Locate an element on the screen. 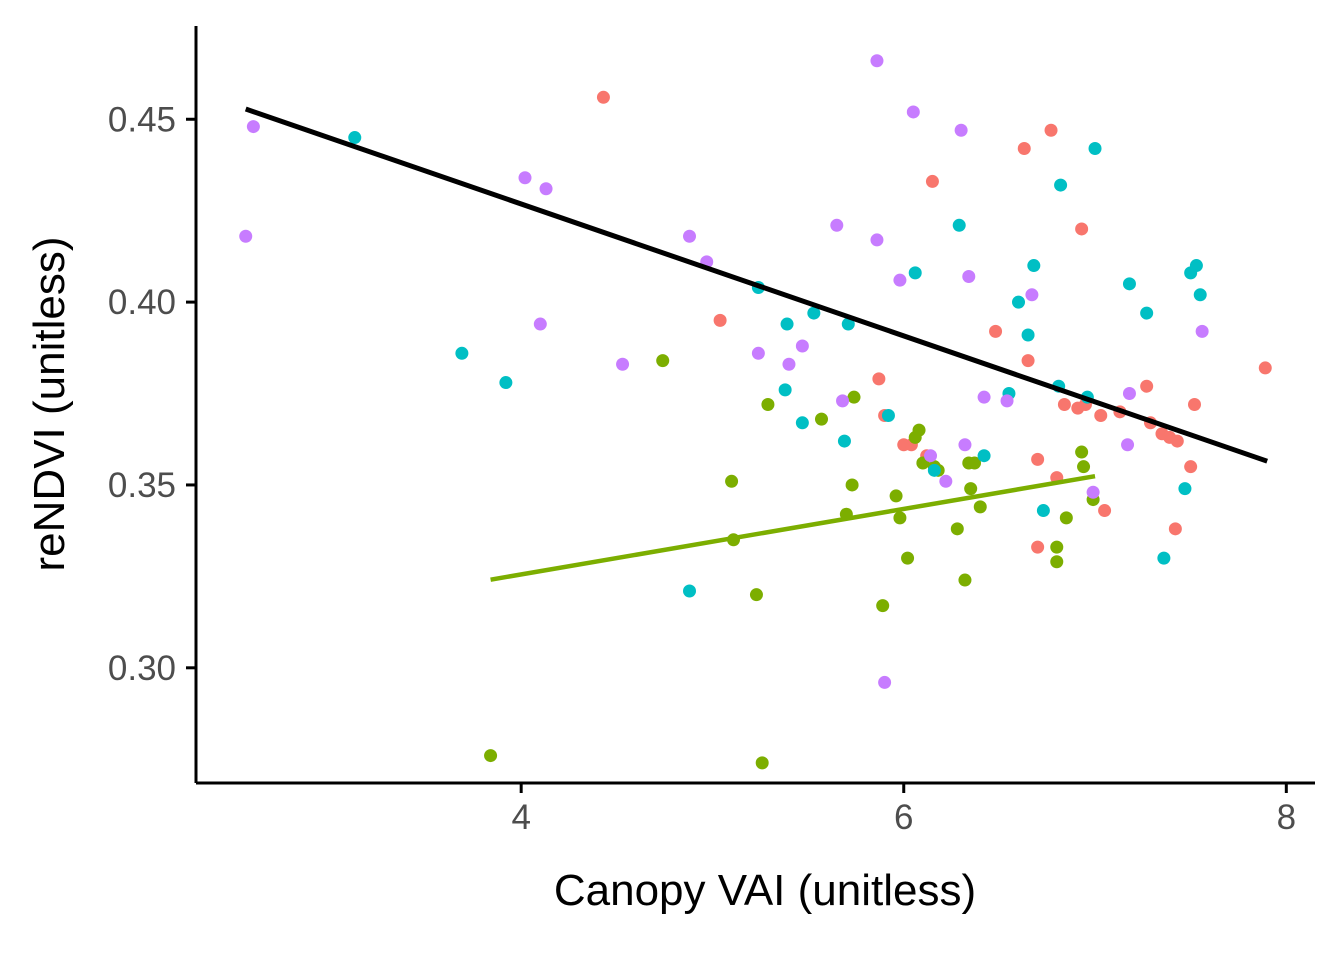 The height and width of the screenshot is (965, 1344). y-tick-label: 0.45 is located at coordinates (142, 119).